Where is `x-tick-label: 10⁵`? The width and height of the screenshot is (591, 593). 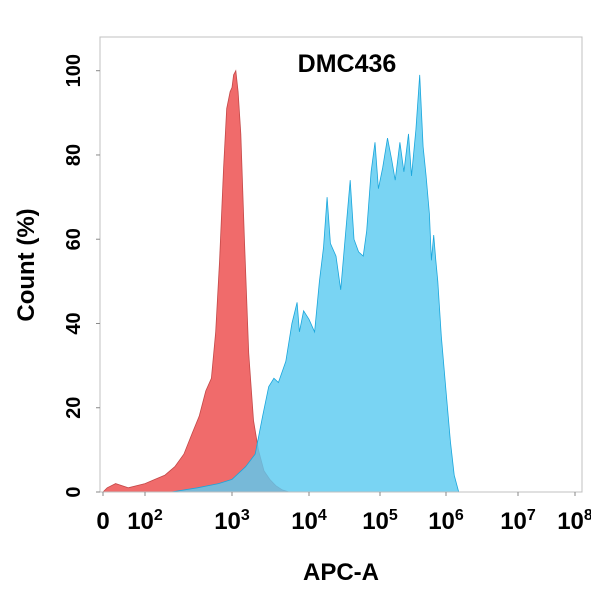 x-tick-label: 10⁵ is located at coordinates (380, 521).